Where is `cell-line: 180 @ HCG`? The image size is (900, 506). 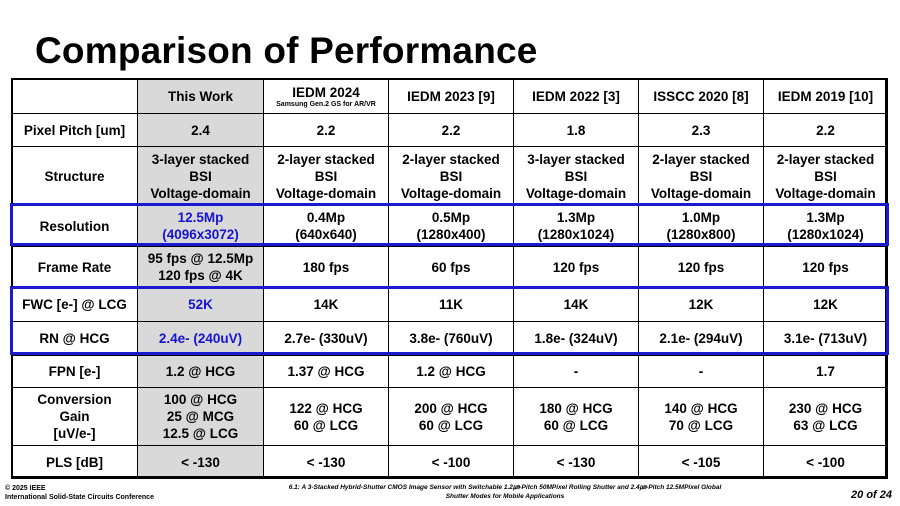 cell-line: 180 @ HCG is located at coordinates (576, 408).